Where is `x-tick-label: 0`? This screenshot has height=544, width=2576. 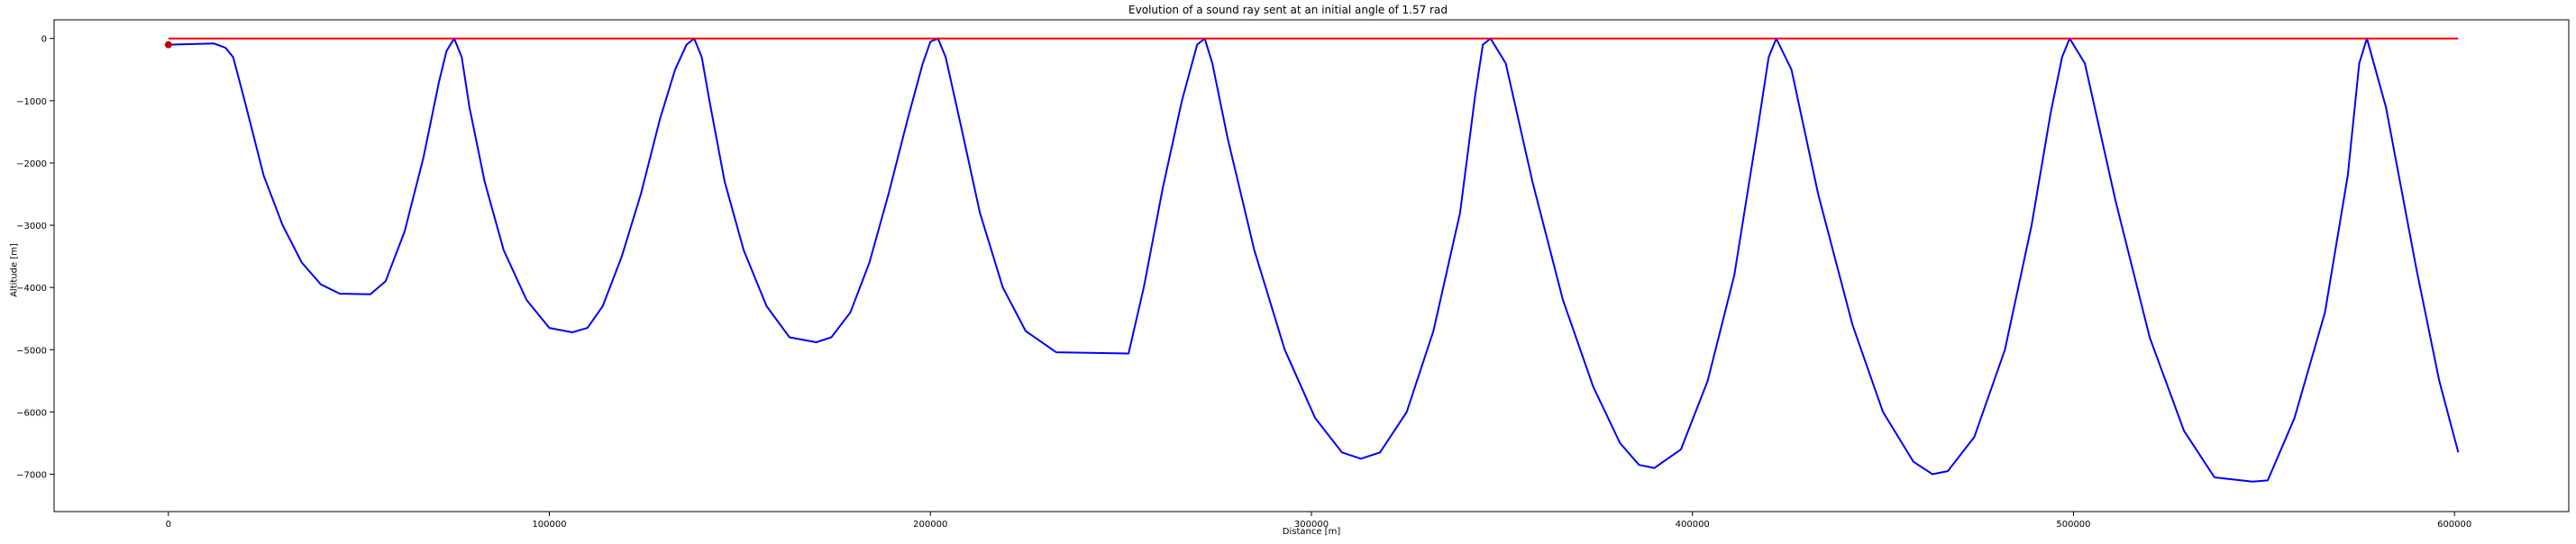 x-tick-label: 0 is located at coordinates (168, 525).